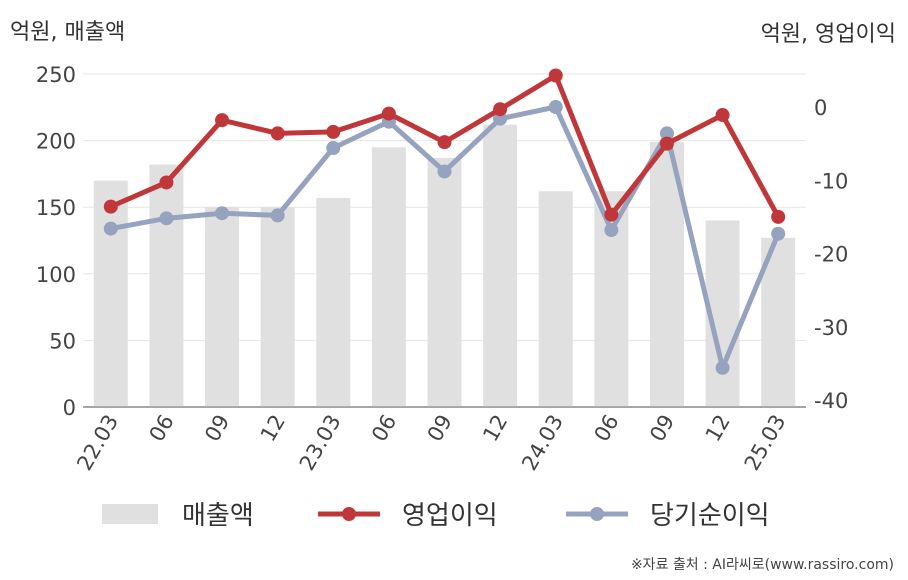 This screenshot has width=908, height=580. I want to click on right-tick-label: -30, so click(831, 328).